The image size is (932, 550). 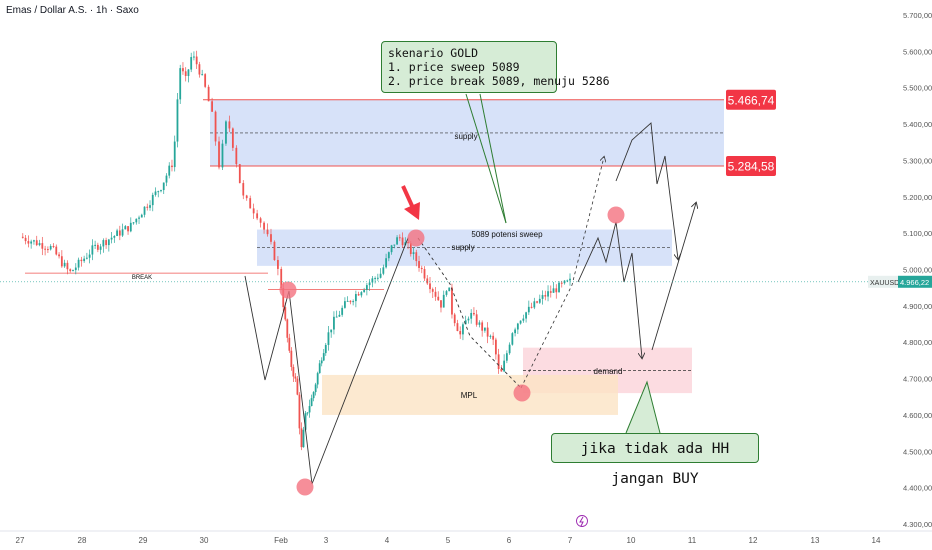 I want to click on demand-label: demand, so click(x=608, y=371).